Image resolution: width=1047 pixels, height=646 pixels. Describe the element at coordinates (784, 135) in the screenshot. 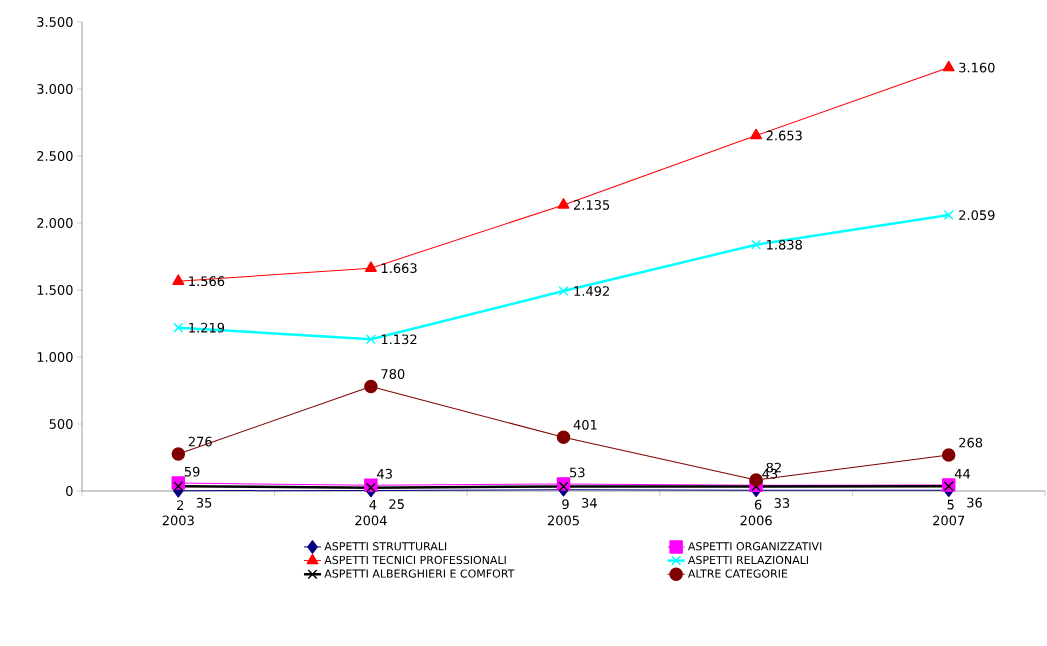

I see `data-label: 2.653` at that location.